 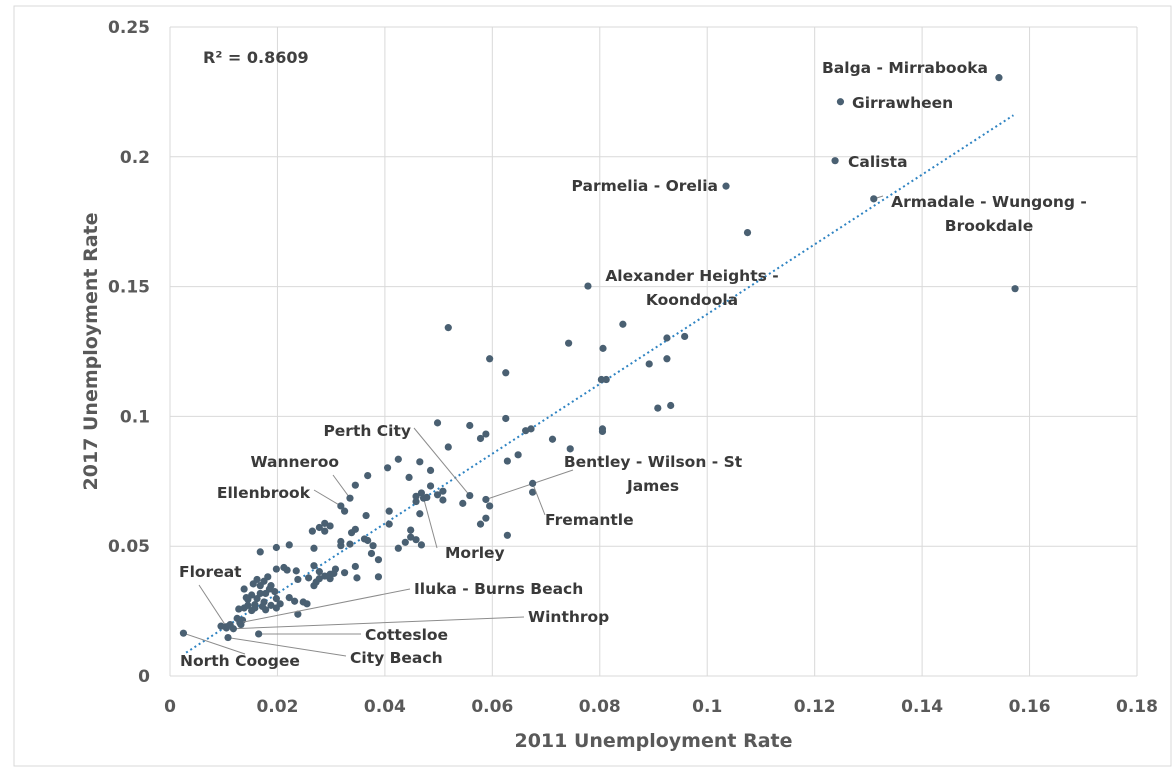 I want to click on x-tick-label: 0.16, so click(x=1030, y=707).